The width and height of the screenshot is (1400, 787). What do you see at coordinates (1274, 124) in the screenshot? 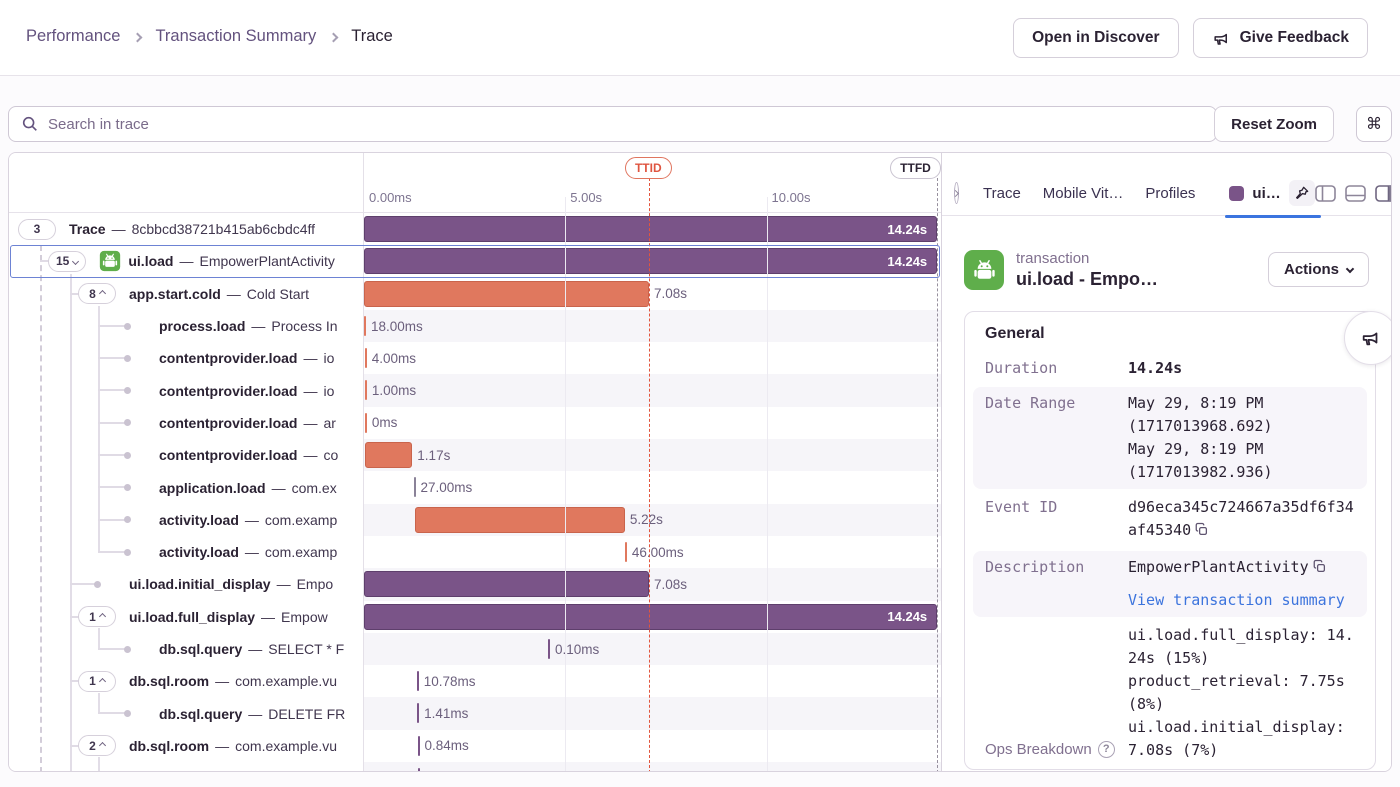
I see `reset-zoom-button: Reset Zoom` at bounding box center [1274, 124].